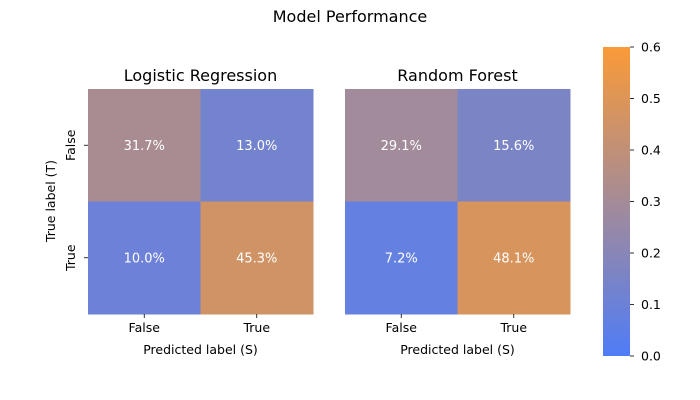 The width and height of the screenshot is (700, 400). Describe the element at coordinates (651, 47) in the screenshot. I see `colorbar-tick-label: 0.6` at that location.